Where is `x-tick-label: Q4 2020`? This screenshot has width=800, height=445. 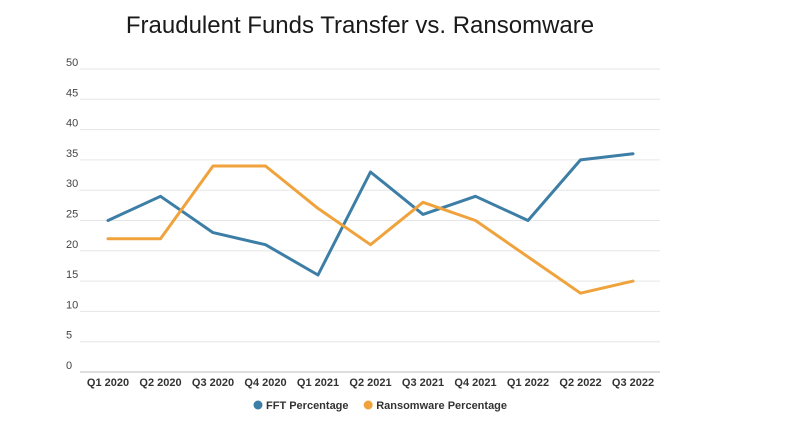 x-tick-label: Q4 2020 is located at coordinates (265, 383).